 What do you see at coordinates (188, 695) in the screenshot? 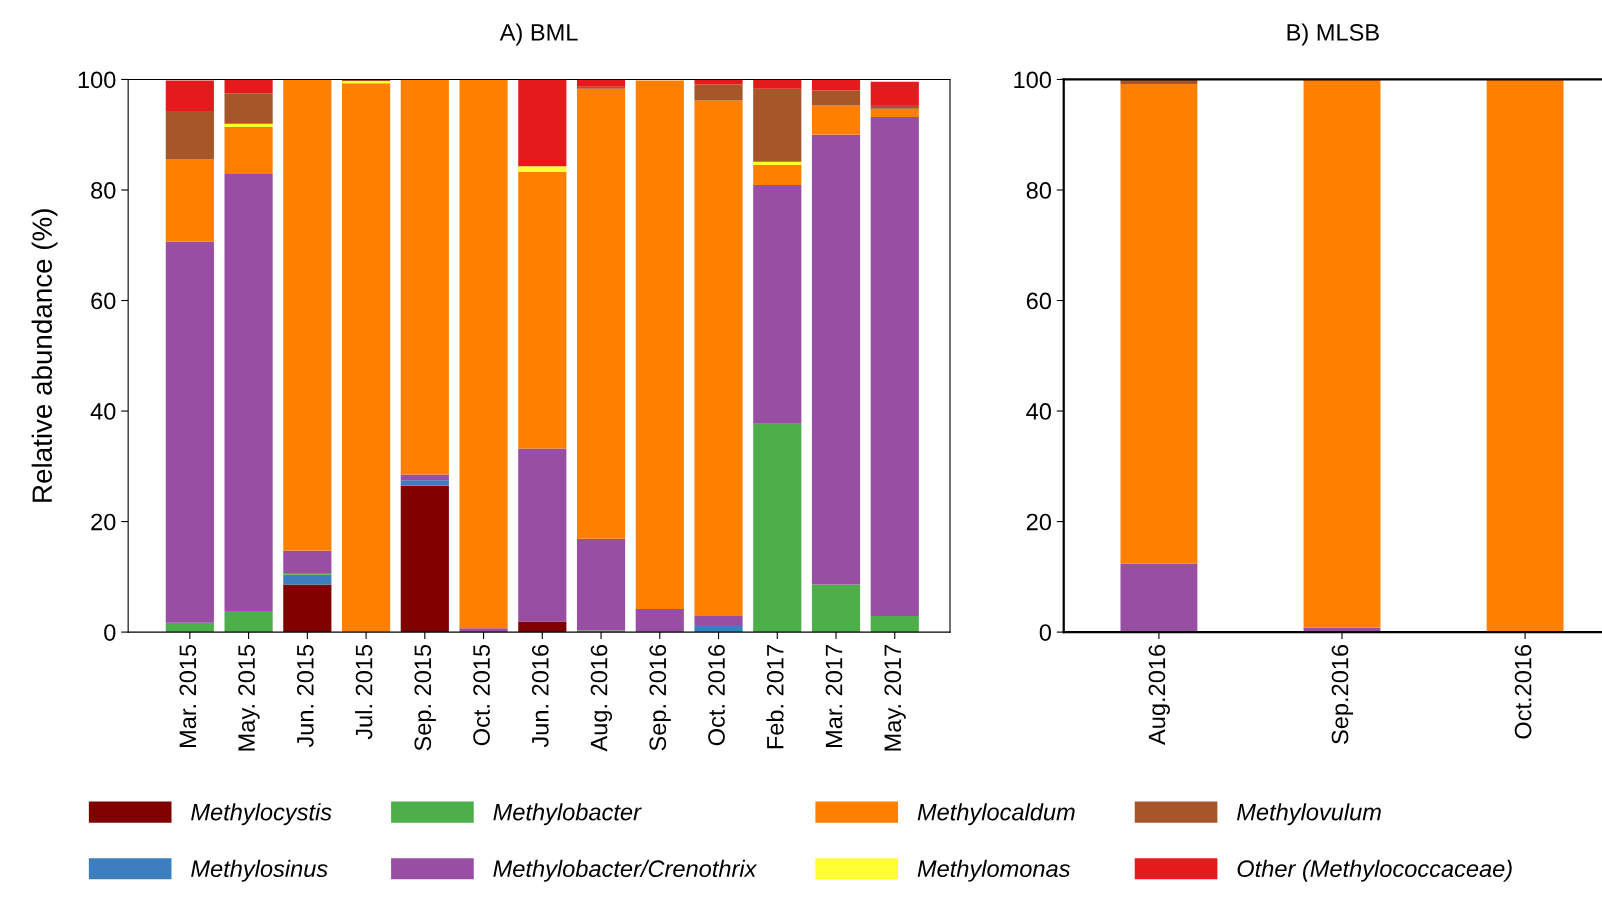
I see `x-tick-label: Mar. 2015` at bounding box center [188, 695].